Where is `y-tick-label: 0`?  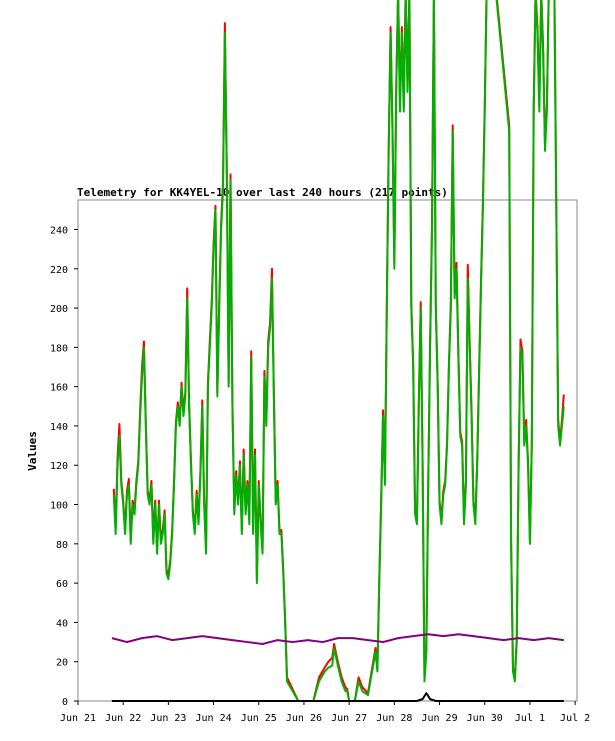 y-tick-label: 0 is located at coordinates (65, 702).